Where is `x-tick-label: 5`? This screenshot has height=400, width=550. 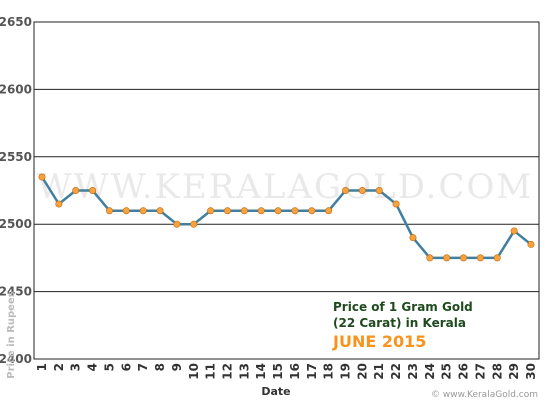 x-tick-label: 5 is located at coordinates (109, 367).